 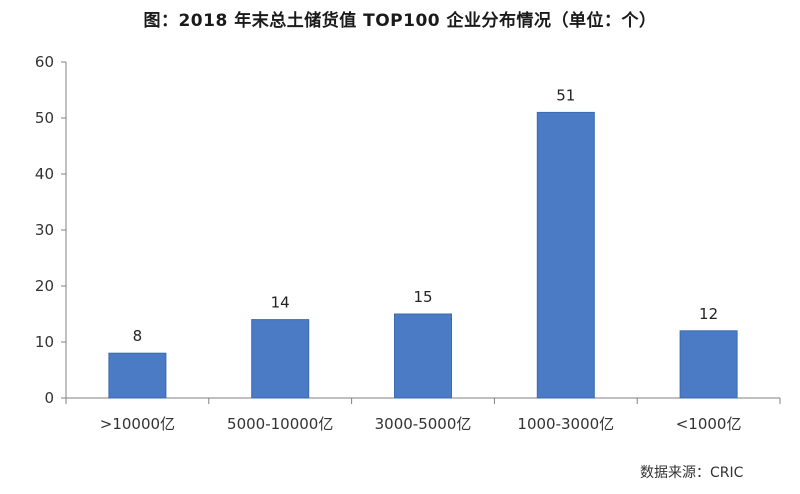 What do you see at coordinates (44, 118) in the screenshot?
I see `y-tick-label: 50` at bounding box center [44, 118].